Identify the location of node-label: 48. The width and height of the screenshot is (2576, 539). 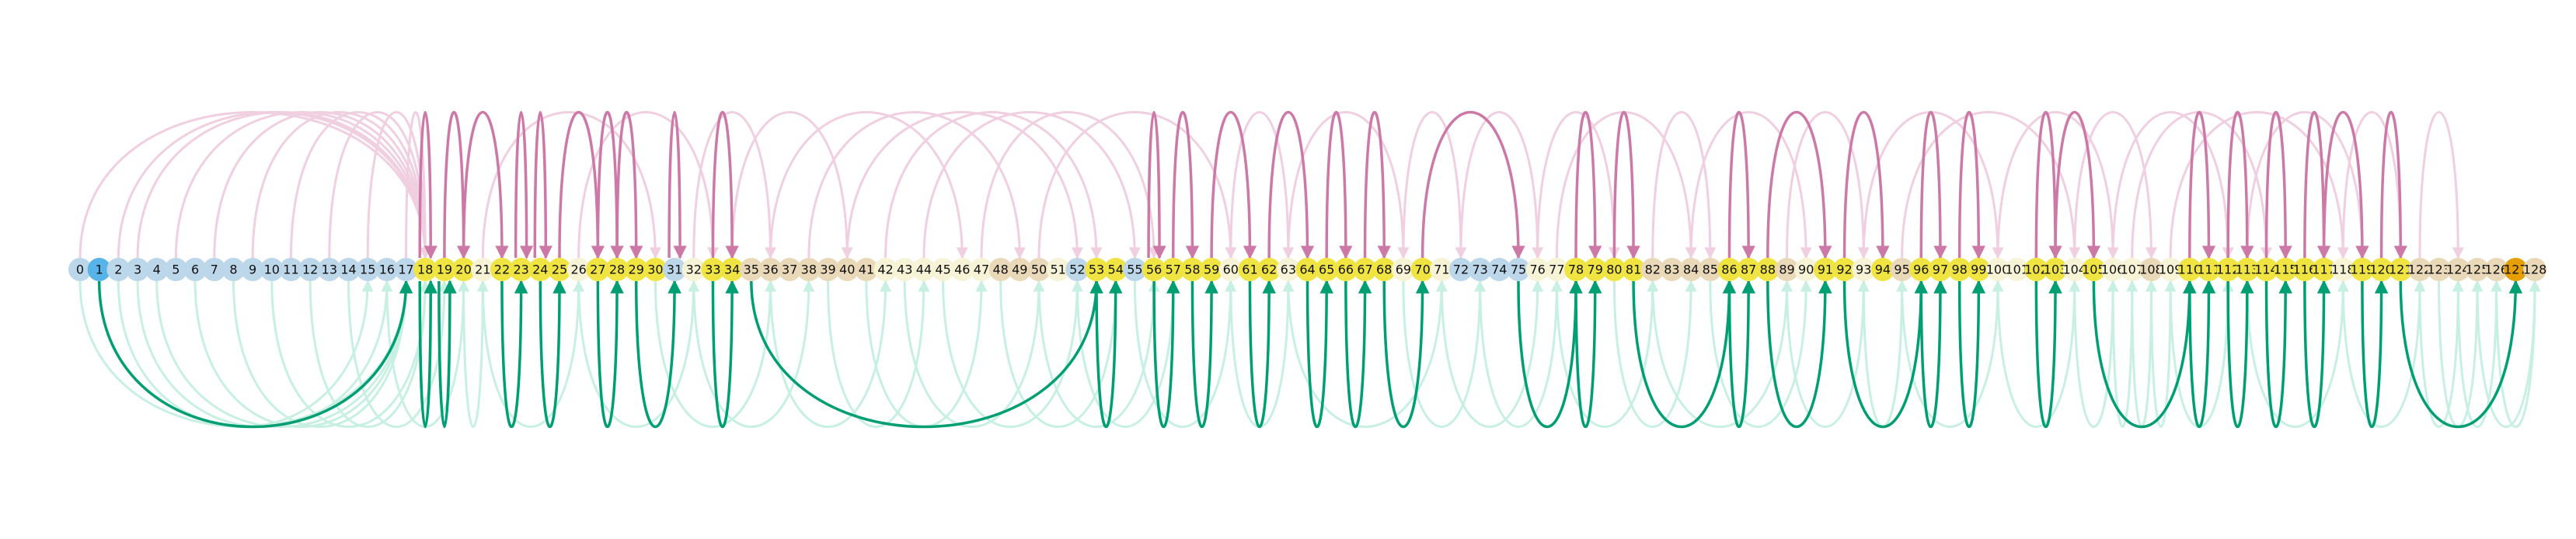
(1000, 270).